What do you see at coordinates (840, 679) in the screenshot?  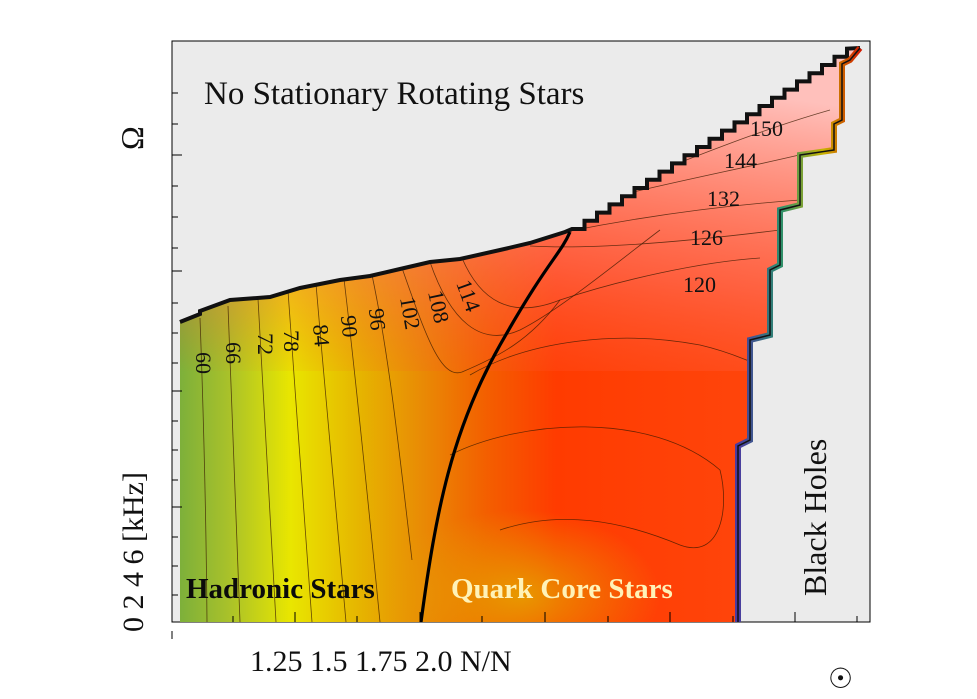 I see `sun-symbol: ☉` at bounding box center [840, 679].